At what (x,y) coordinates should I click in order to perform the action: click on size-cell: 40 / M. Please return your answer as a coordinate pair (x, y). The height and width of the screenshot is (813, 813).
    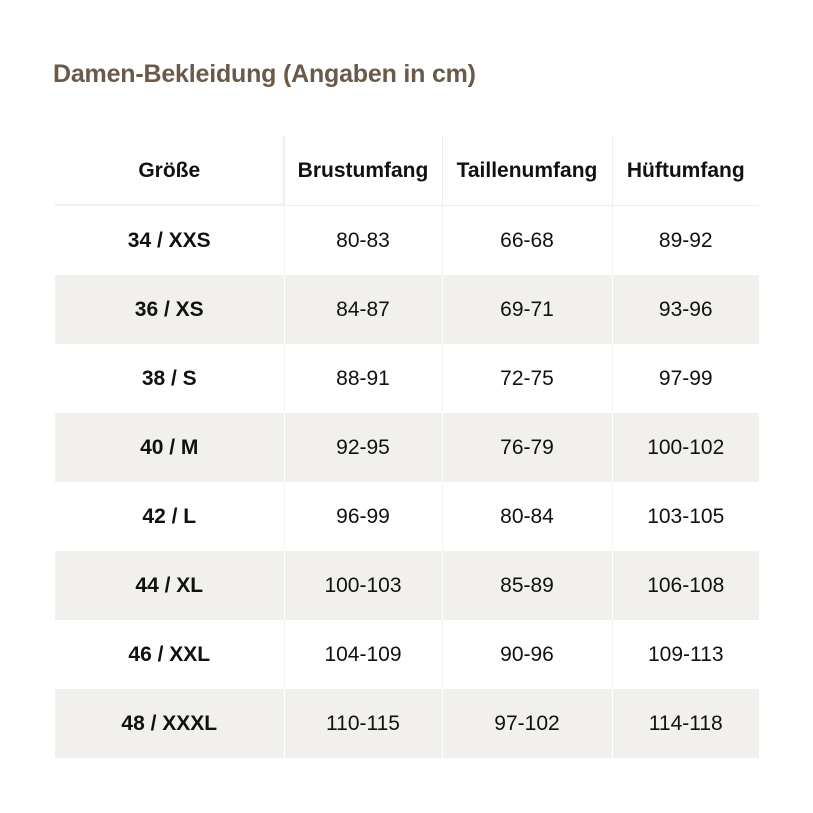
    Looking at the image, I should click on (169, 447).